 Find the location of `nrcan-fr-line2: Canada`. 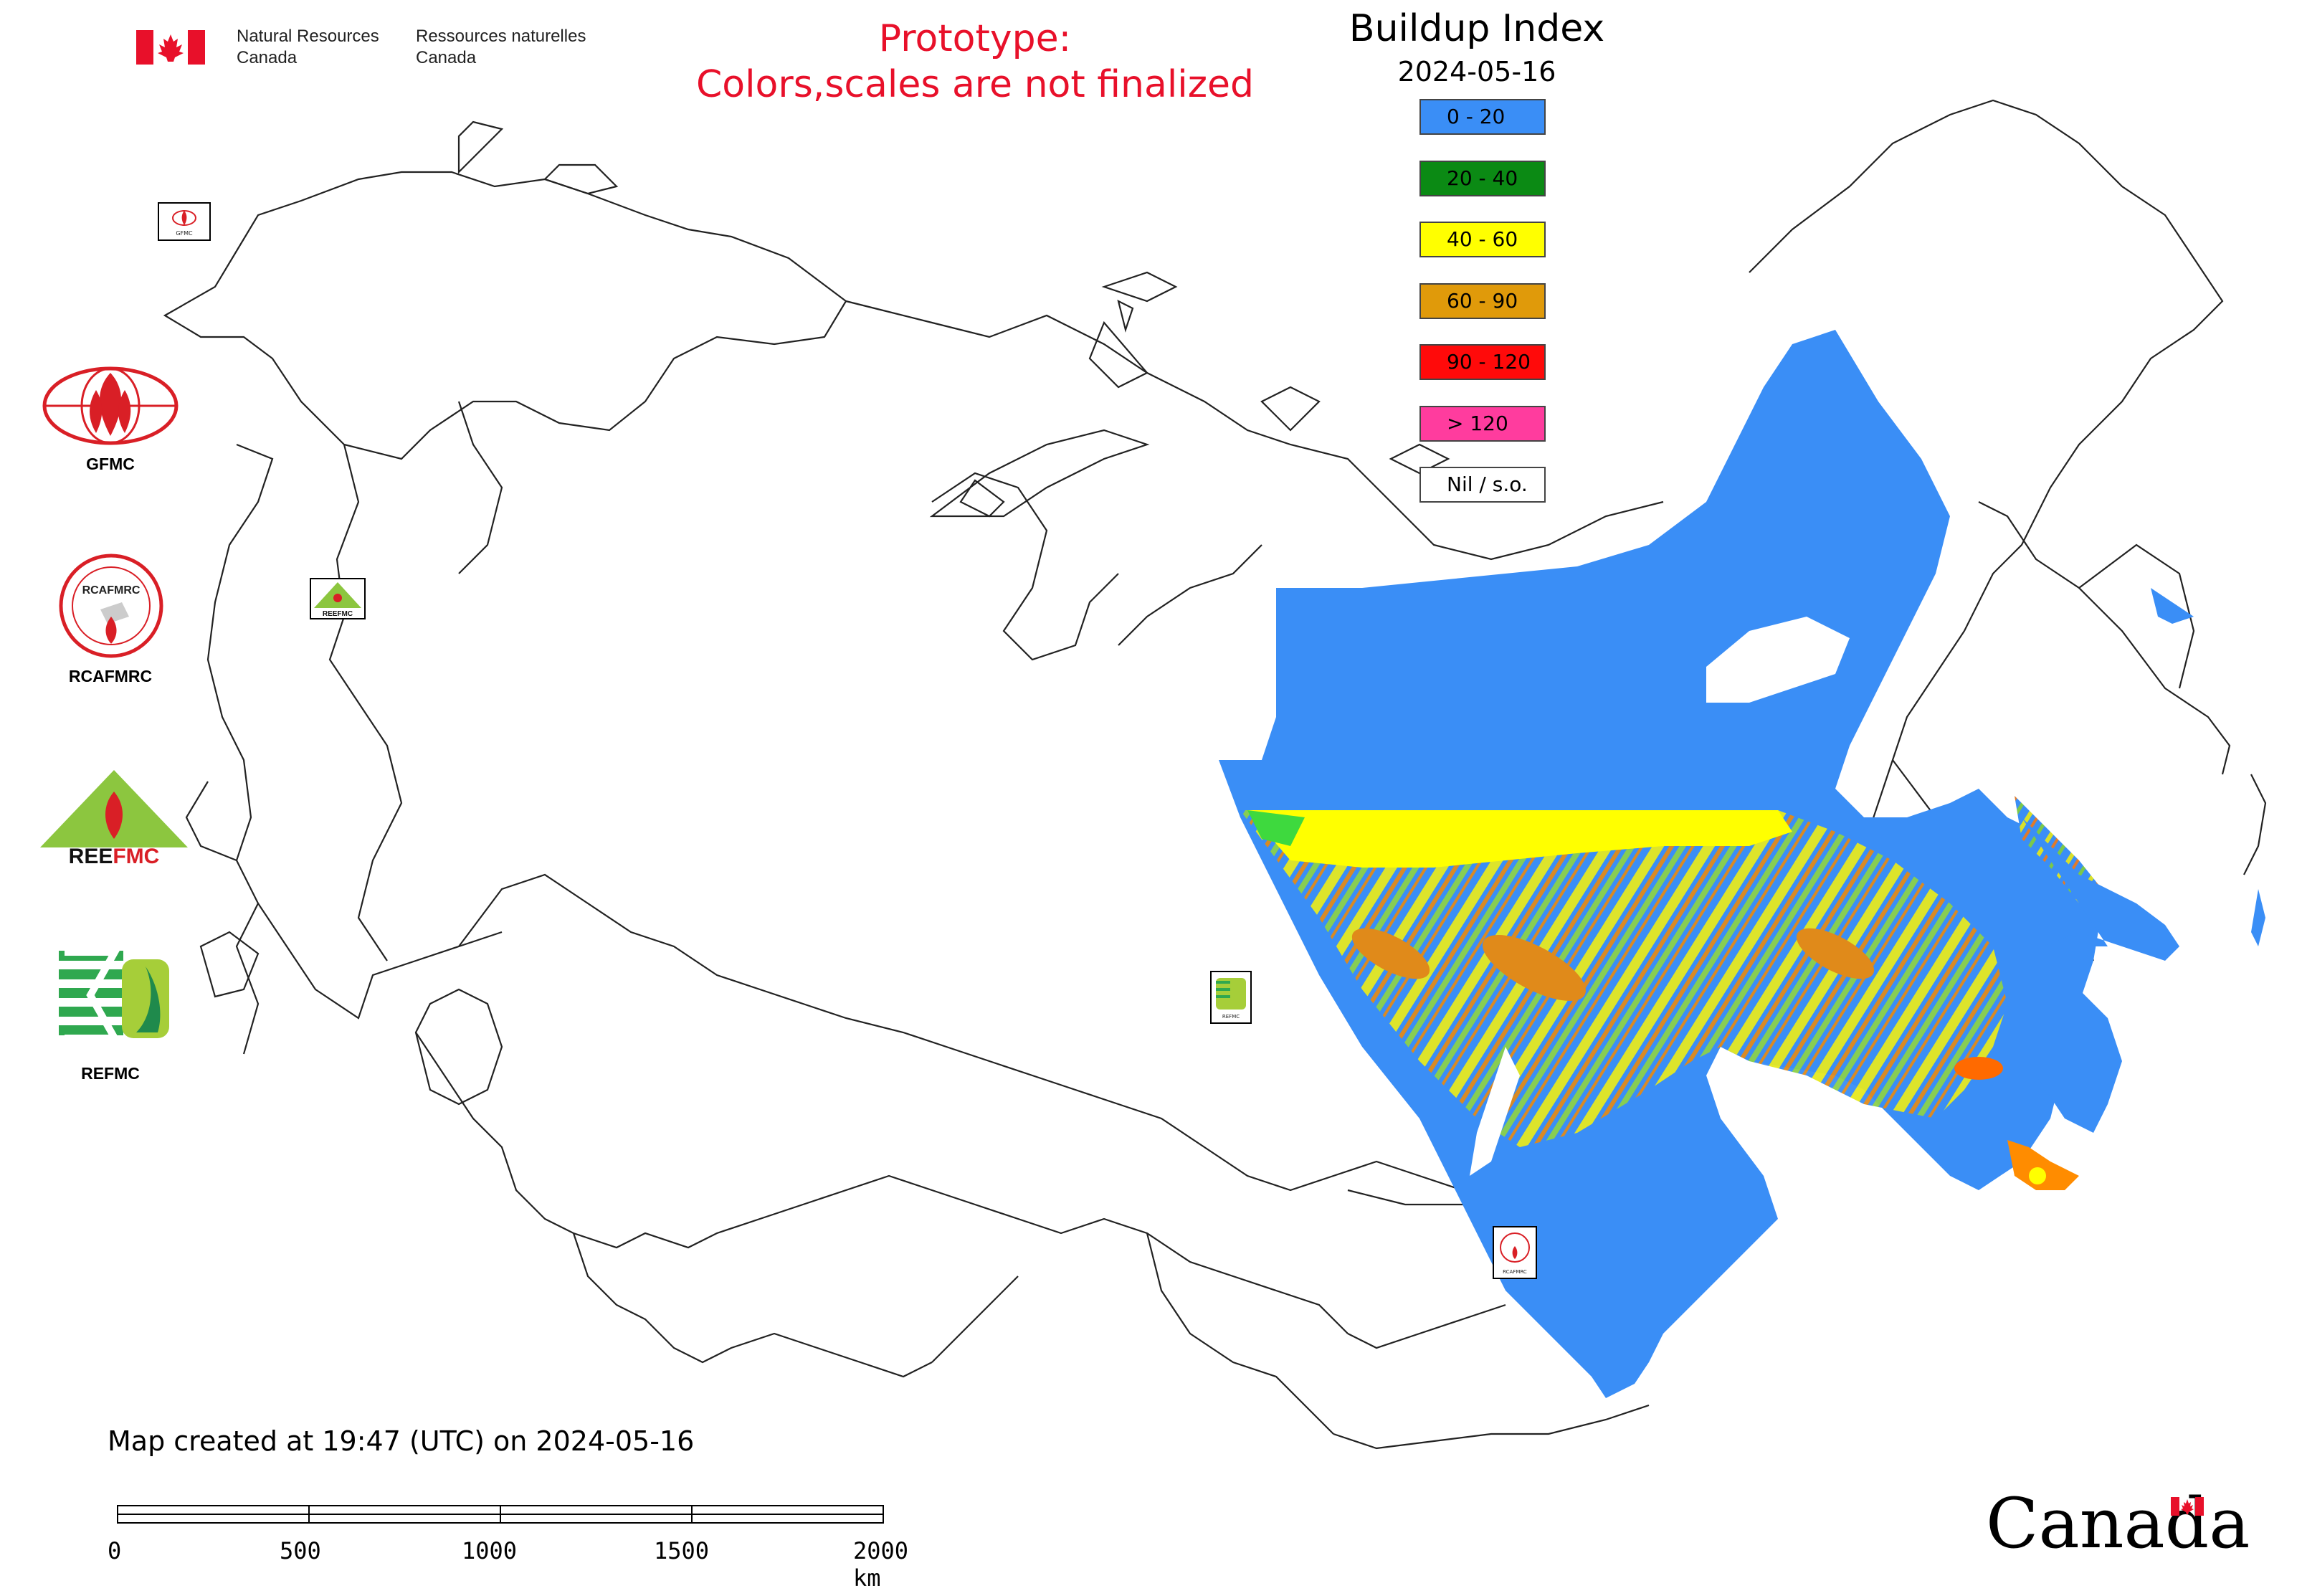

nrcan-fr-line2: Canada is located at coordinates (446, 57).